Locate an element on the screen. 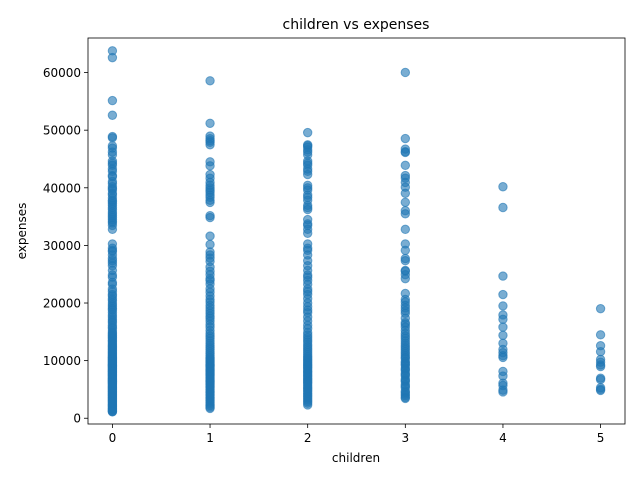 This screenshot has height=480, width=640. y-tick-label: 20000 is located at coordinates (62, 304).